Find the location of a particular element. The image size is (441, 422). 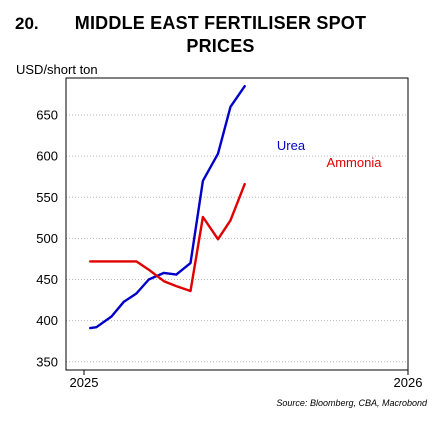

chart-title-line-1: MIDDLE EAST FERTILISER SPOT is located at coordinates (220, 23).